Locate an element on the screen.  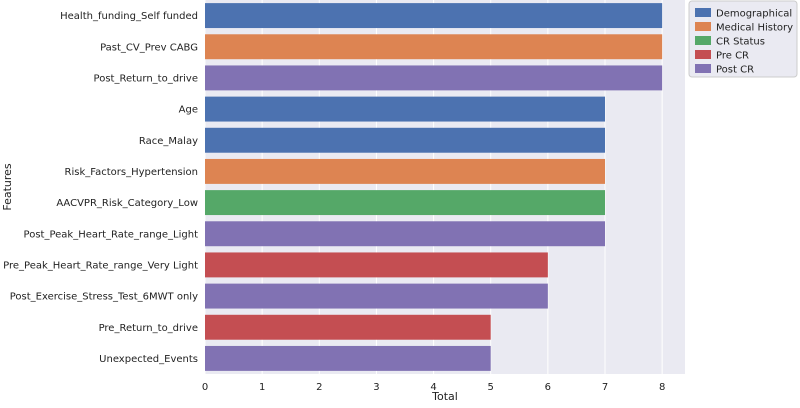
x-tick-label: 6 is located at coordinates (548, 387).